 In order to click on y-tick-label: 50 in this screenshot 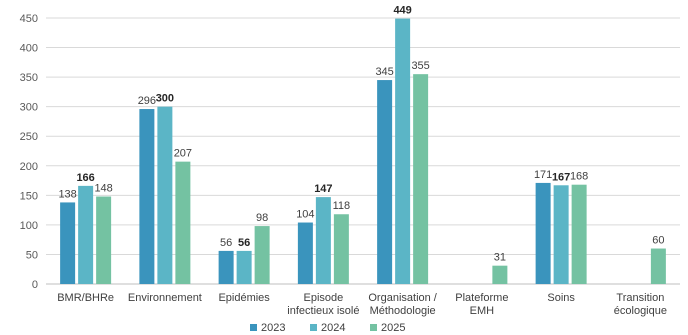, I will do `click(32, 255)`.